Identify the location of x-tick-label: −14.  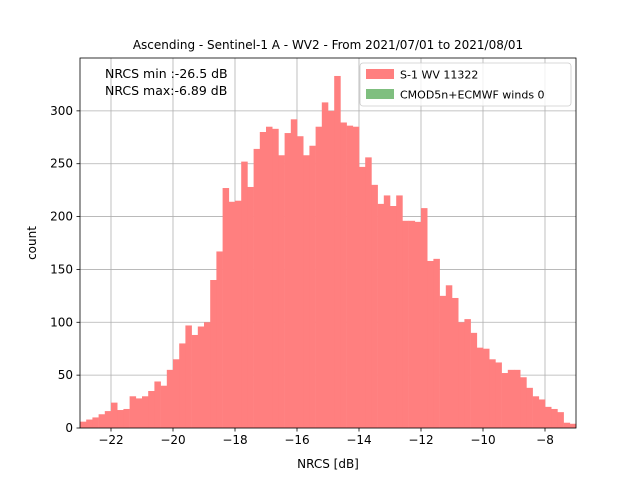
(358, 440).